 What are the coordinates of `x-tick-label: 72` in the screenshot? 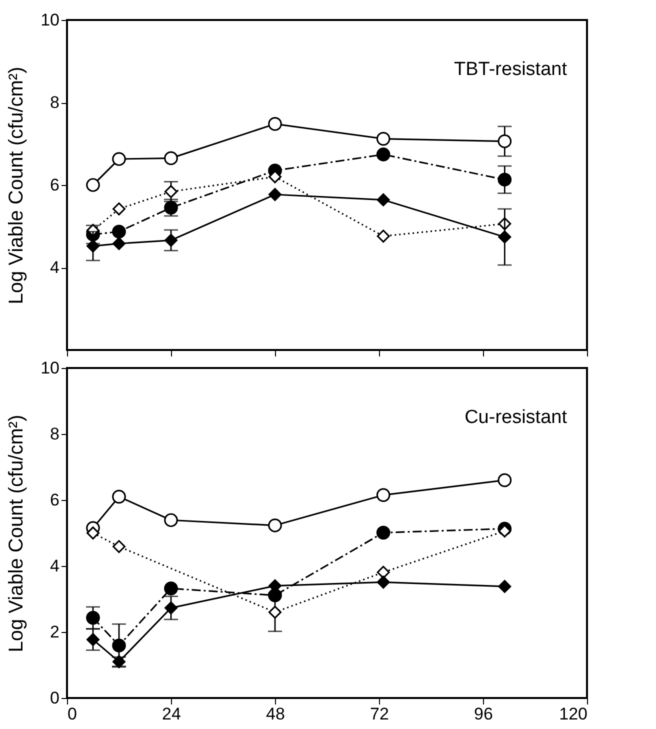 It's located at (379, 714).